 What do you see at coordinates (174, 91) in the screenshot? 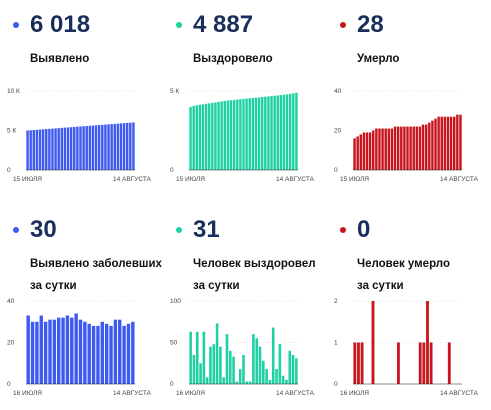
I see `y-tick-label: 5 К` at bounding box center [174, 91].